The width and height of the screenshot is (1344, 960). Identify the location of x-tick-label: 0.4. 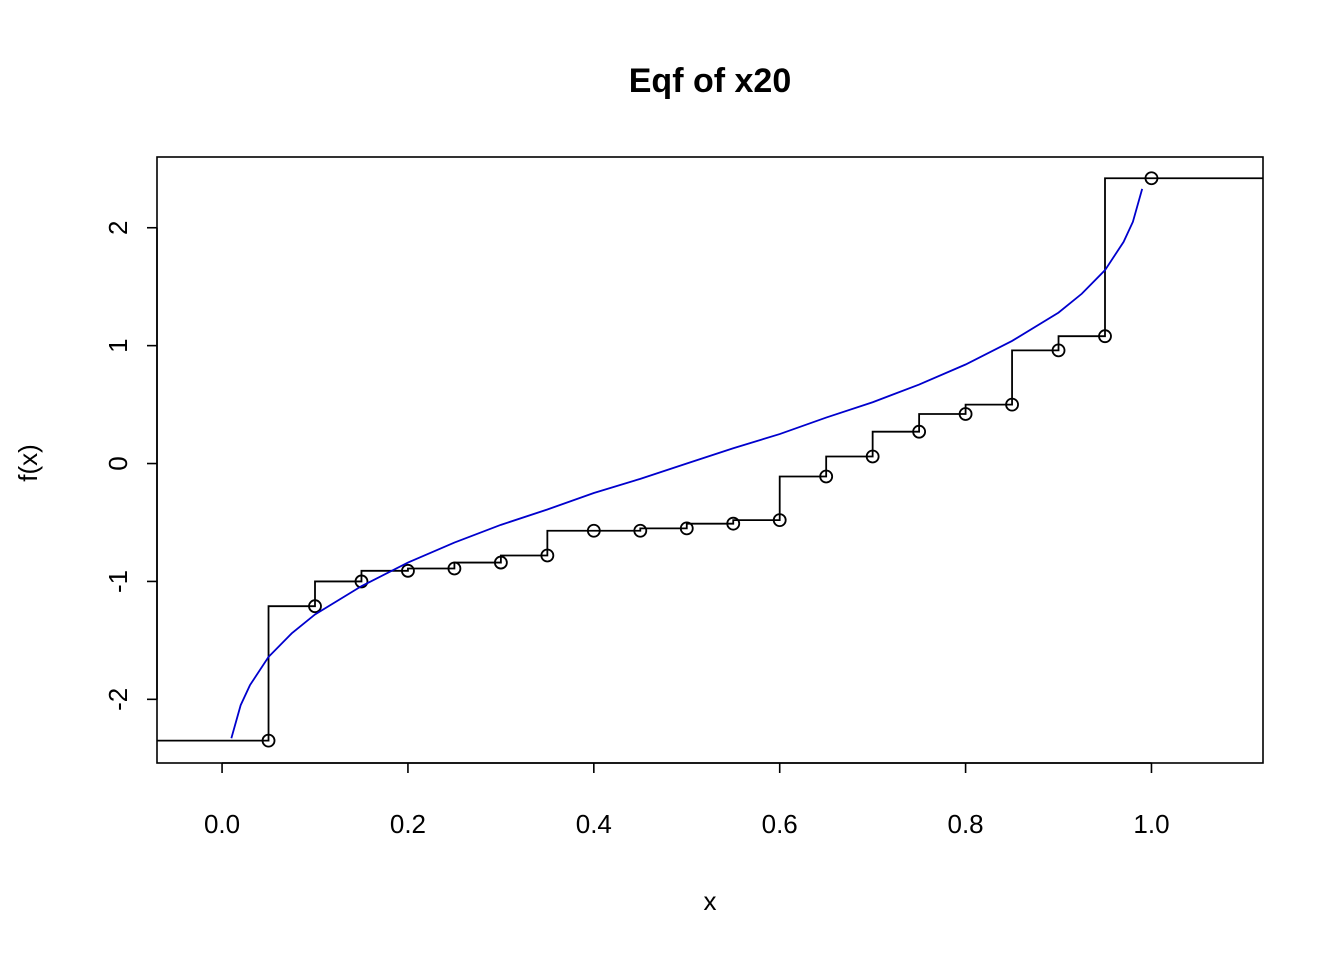
(594, 824).